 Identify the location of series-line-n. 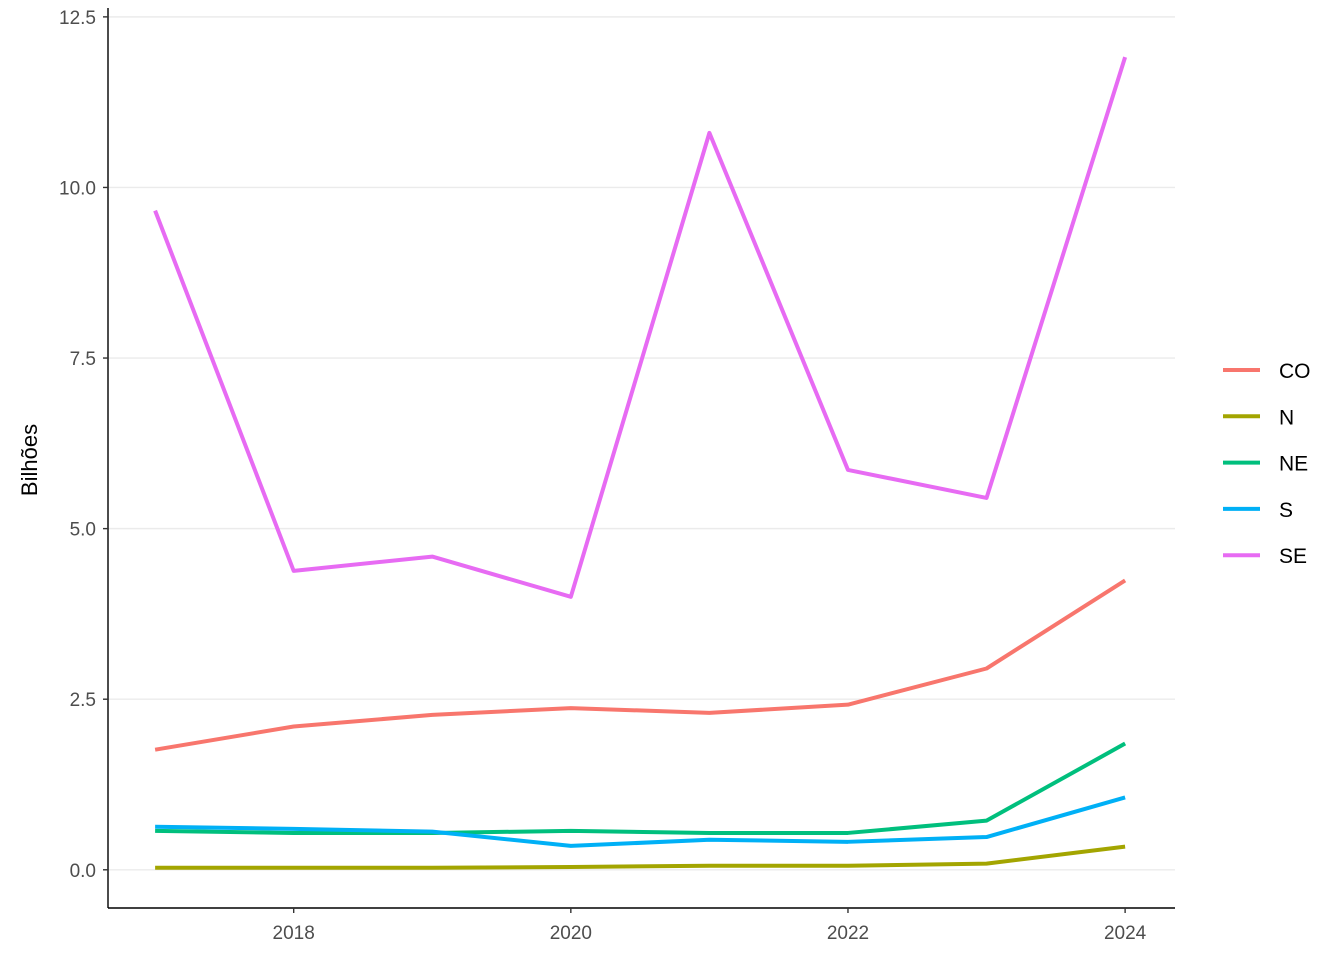
(640, 857).